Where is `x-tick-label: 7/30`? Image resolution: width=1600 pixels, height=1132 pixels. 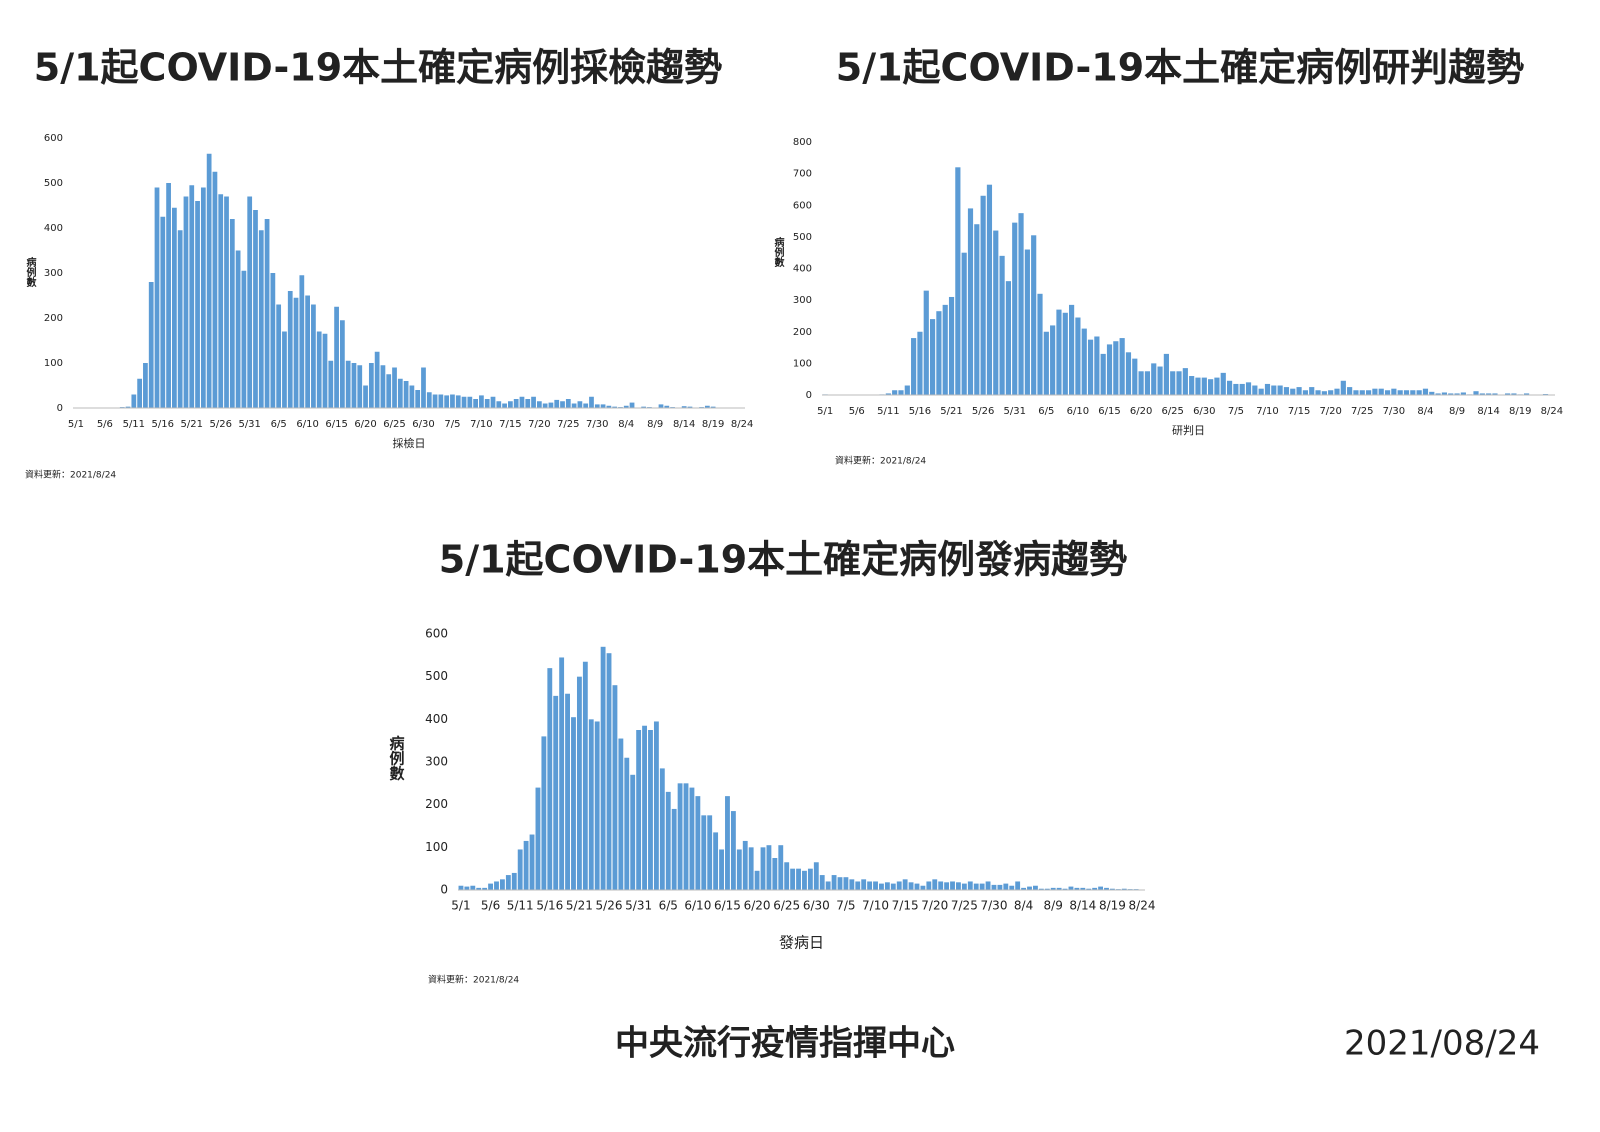
x-tick-label: 7/30 is located at coordinates (597, 424).